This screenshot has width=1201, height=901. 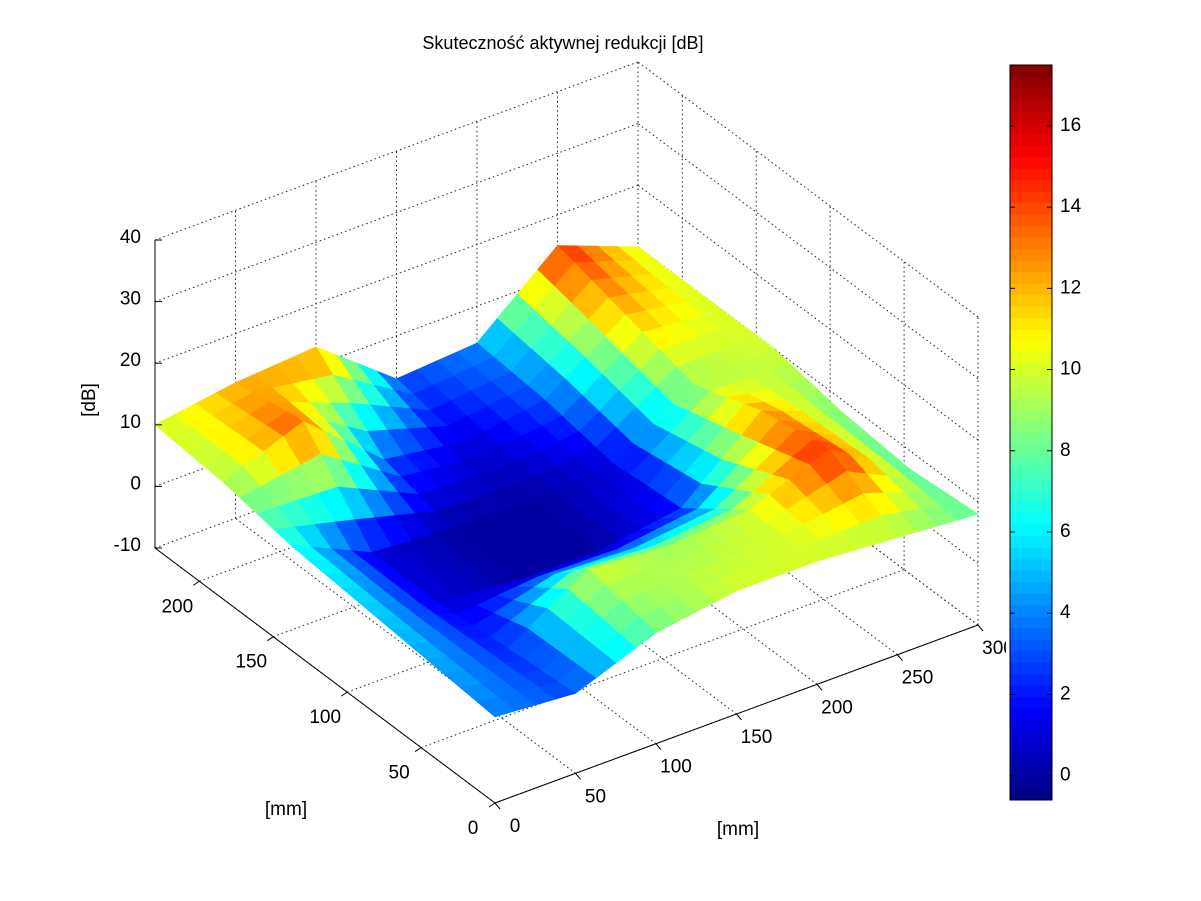 I want to click on colorbar-tick-label: 6, so click(x=1065, y=531).